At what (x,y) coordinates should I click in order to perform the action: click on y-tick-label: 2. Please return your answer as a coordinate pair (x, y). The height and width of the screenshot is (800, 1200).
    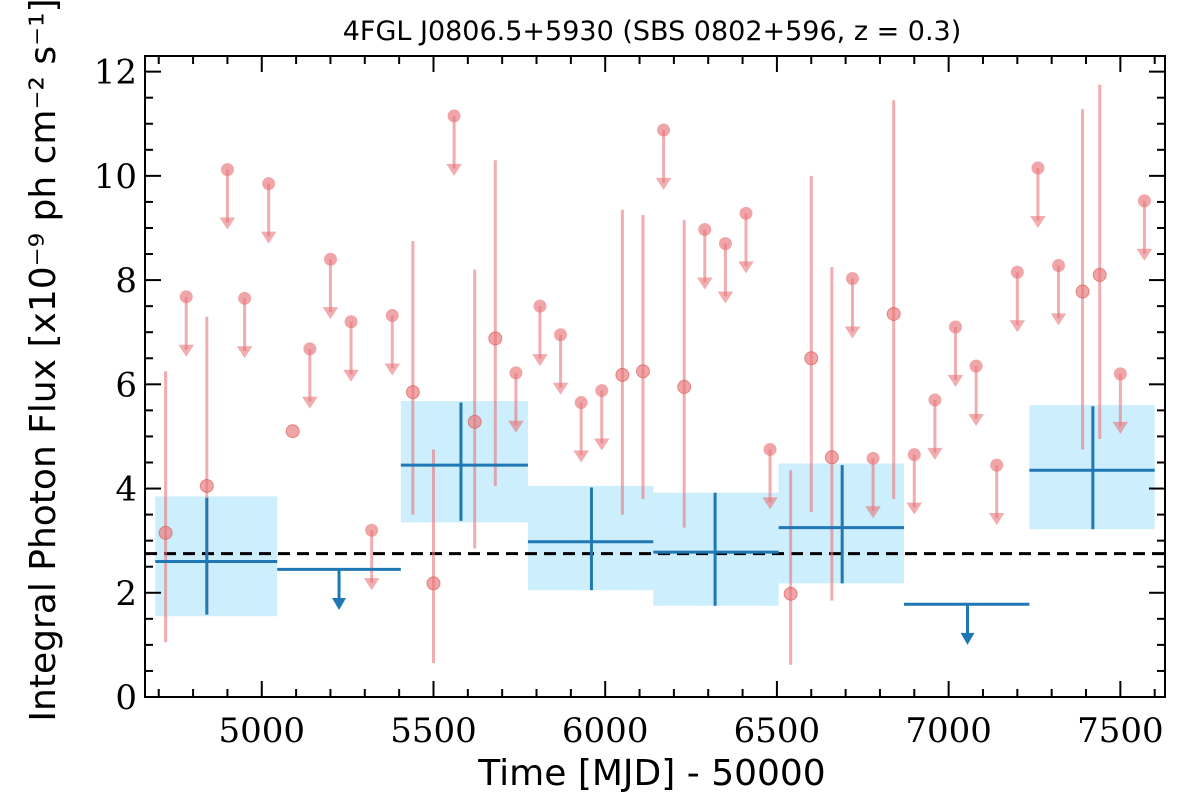
    Looking at the image, I should click on (126, 594).